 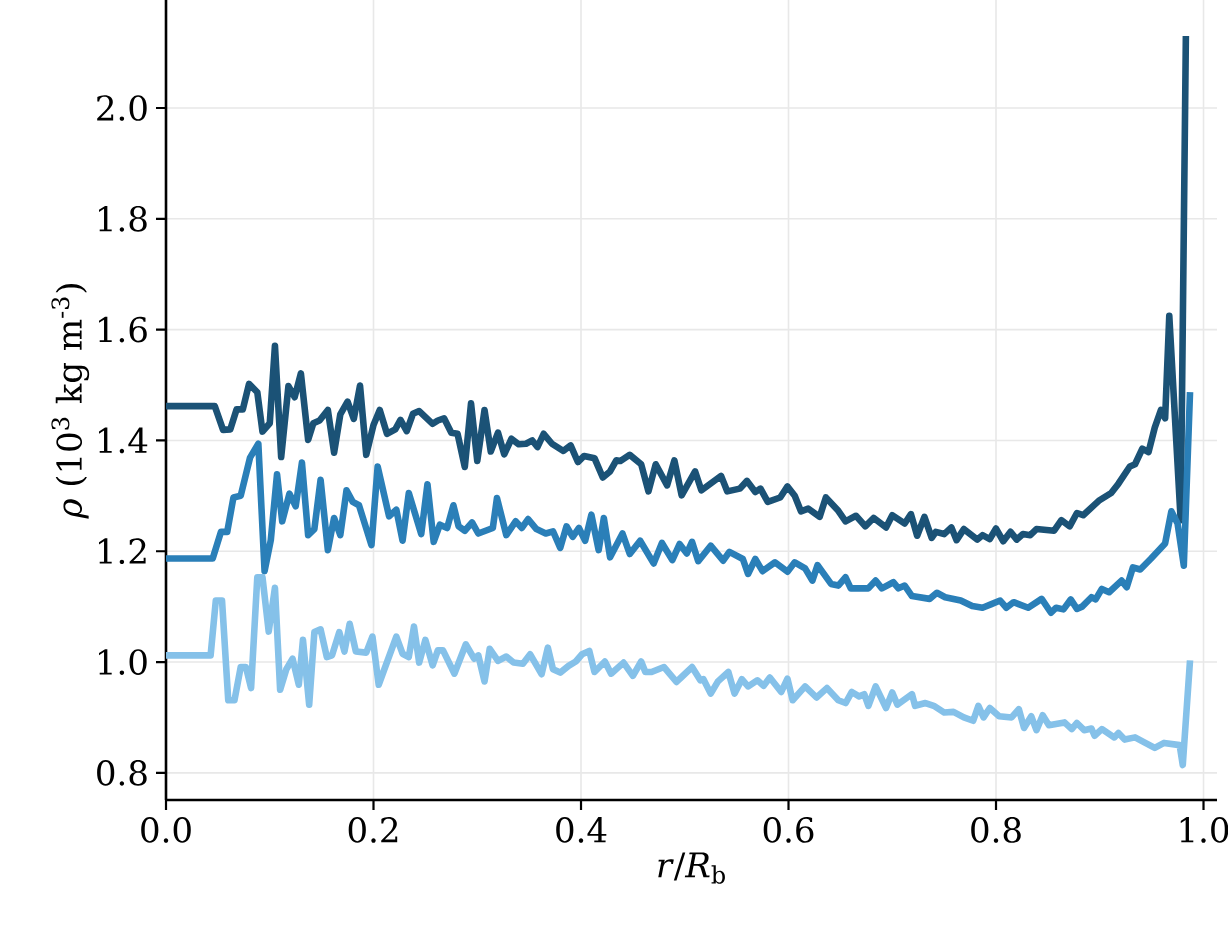 I want to click on x-axis-title: r/R$_{b}$, so click(x=691, y=868).